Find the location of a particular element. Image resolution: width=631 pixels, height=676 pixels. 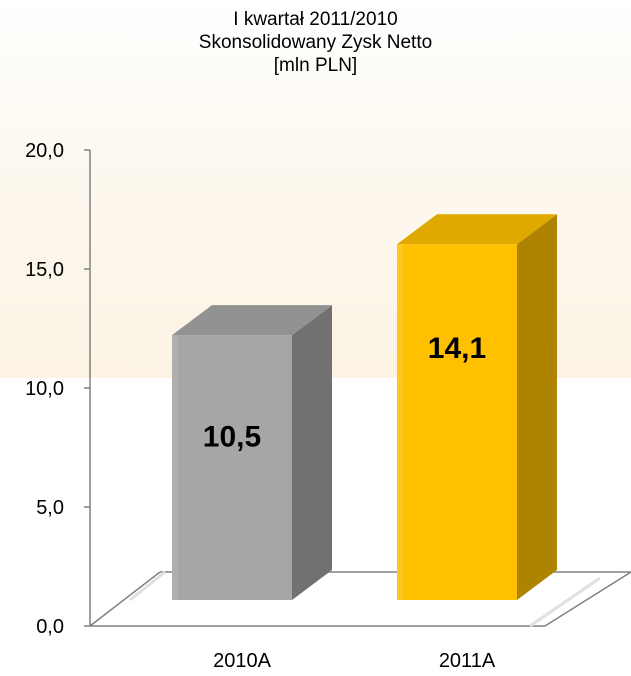

floor-shadow-right is located at coordinates (565, 602).